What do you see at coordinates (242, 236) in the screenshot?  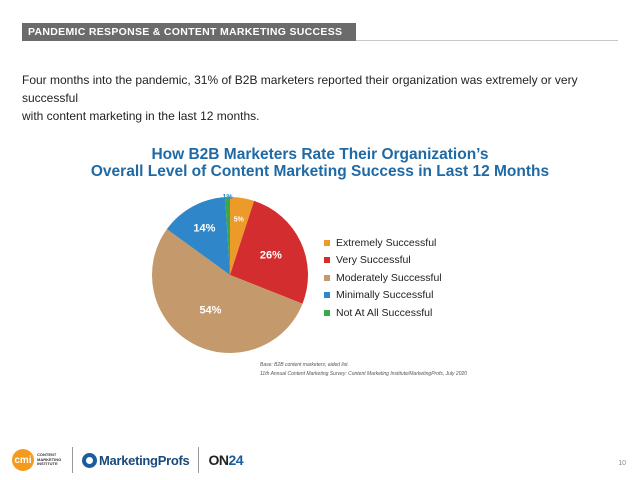 I see `pie-slice-extremely-successful` at bounding box center [242, 236].